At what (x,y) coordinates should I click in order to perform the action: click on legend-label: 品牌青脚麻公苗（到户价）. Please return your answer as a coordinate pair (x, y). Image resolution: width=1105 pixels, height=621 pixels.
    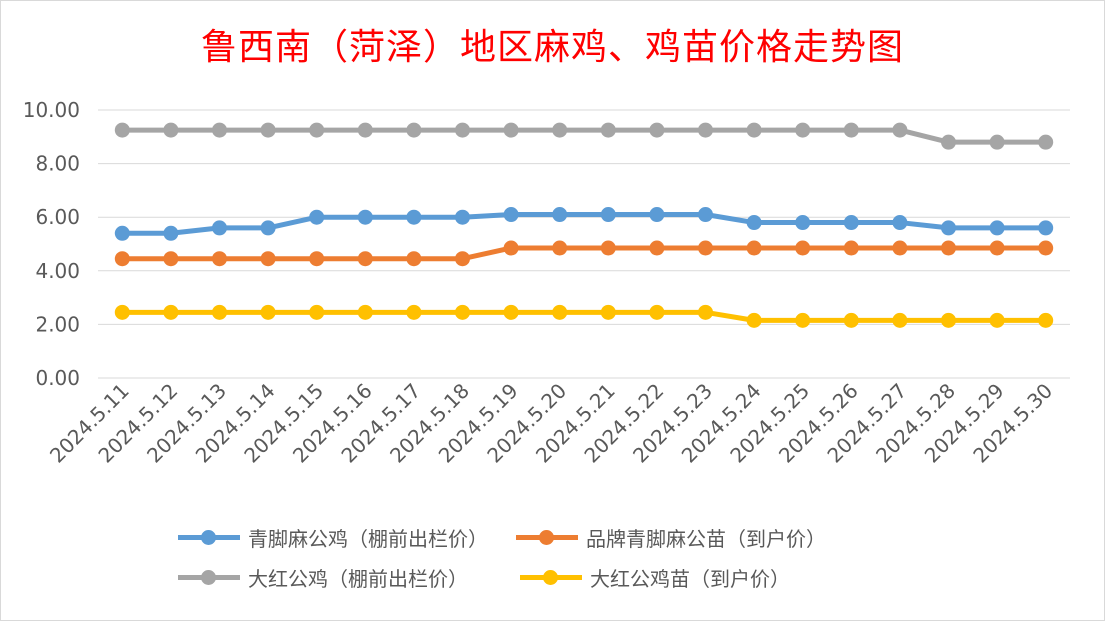
    Looking at the image, I should click on (706, 538).